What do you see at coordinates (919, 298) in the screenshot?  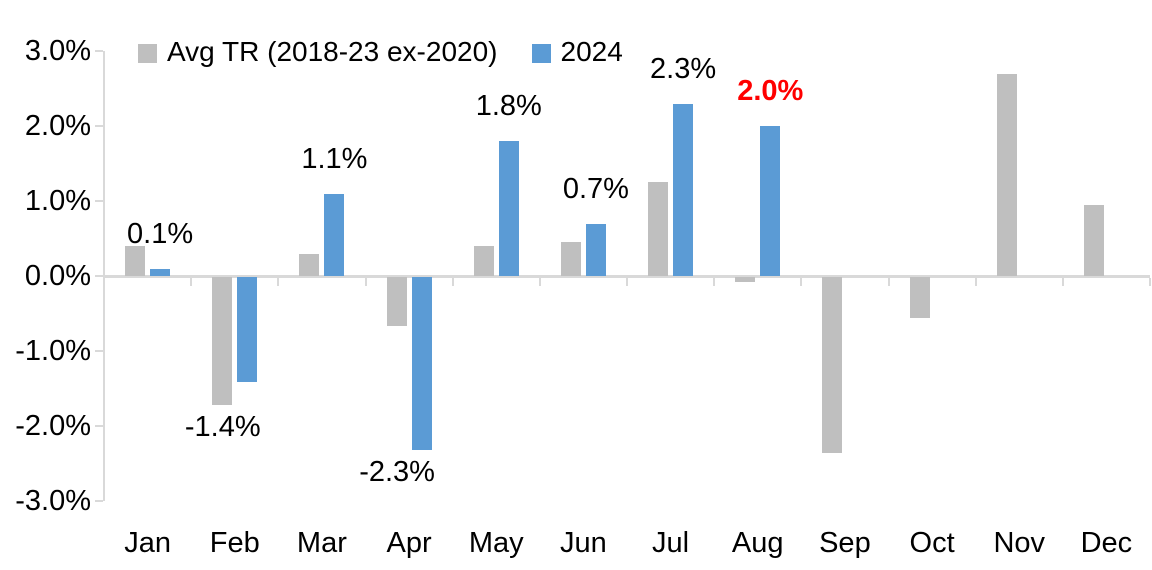 I see `bar-avg-oct` at bounding box center [919, 298].